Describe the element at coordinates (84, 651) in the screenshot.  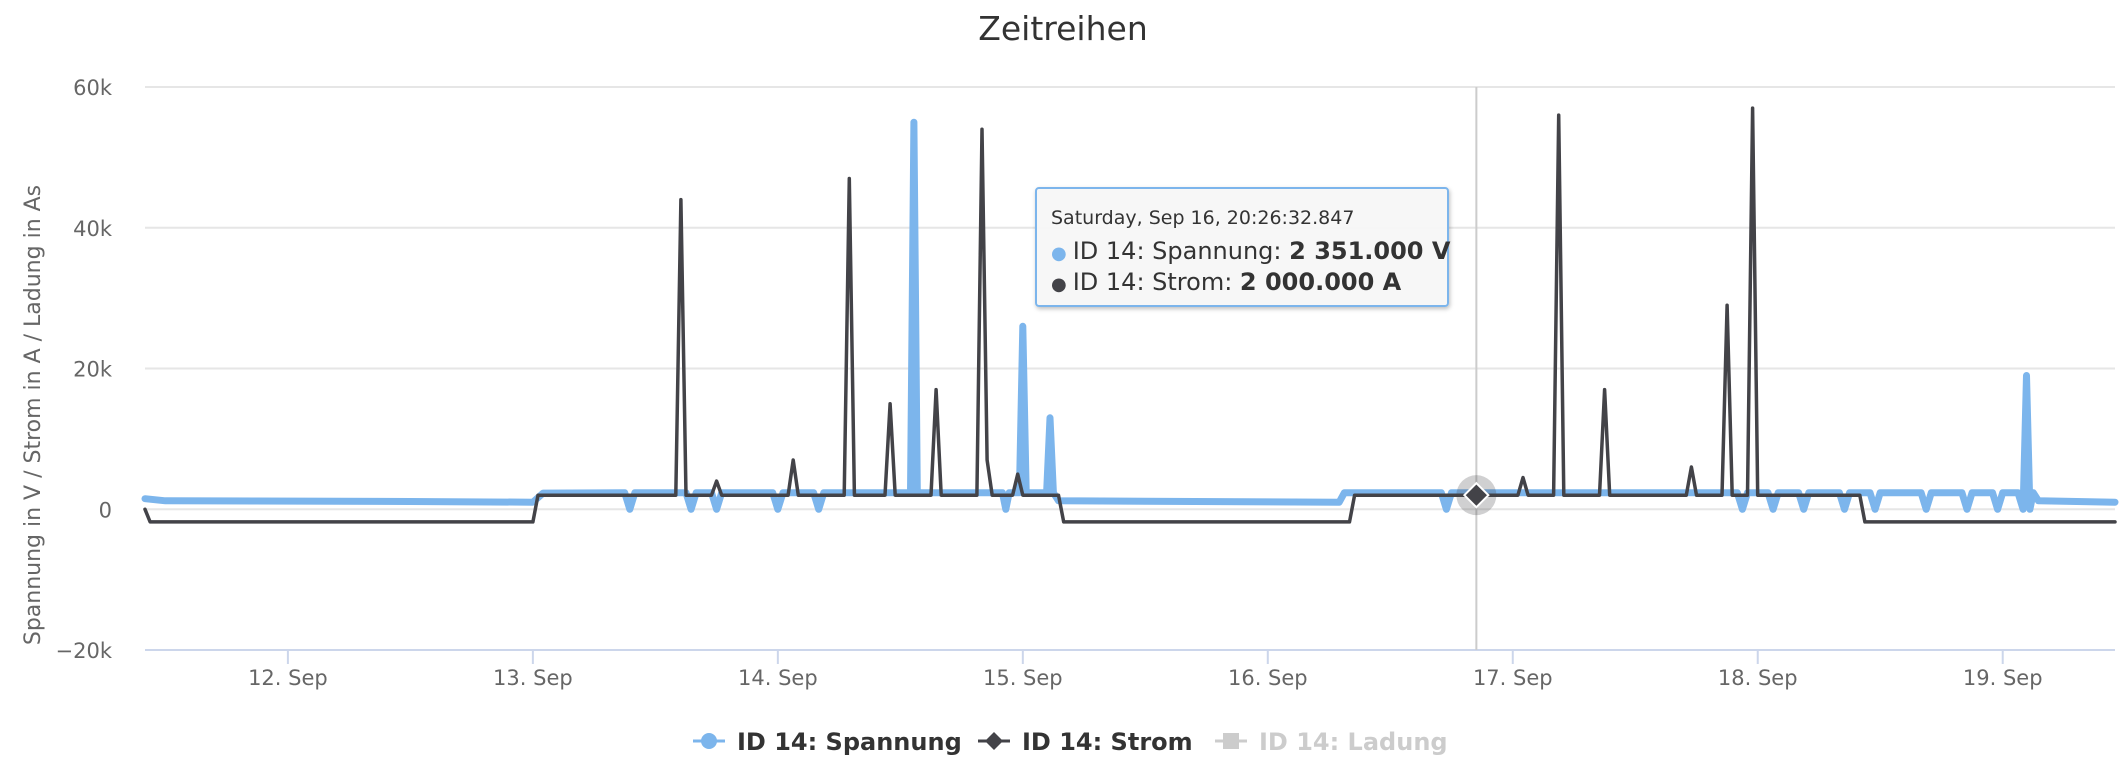
I see `y-tick-label: −20k` at that location.